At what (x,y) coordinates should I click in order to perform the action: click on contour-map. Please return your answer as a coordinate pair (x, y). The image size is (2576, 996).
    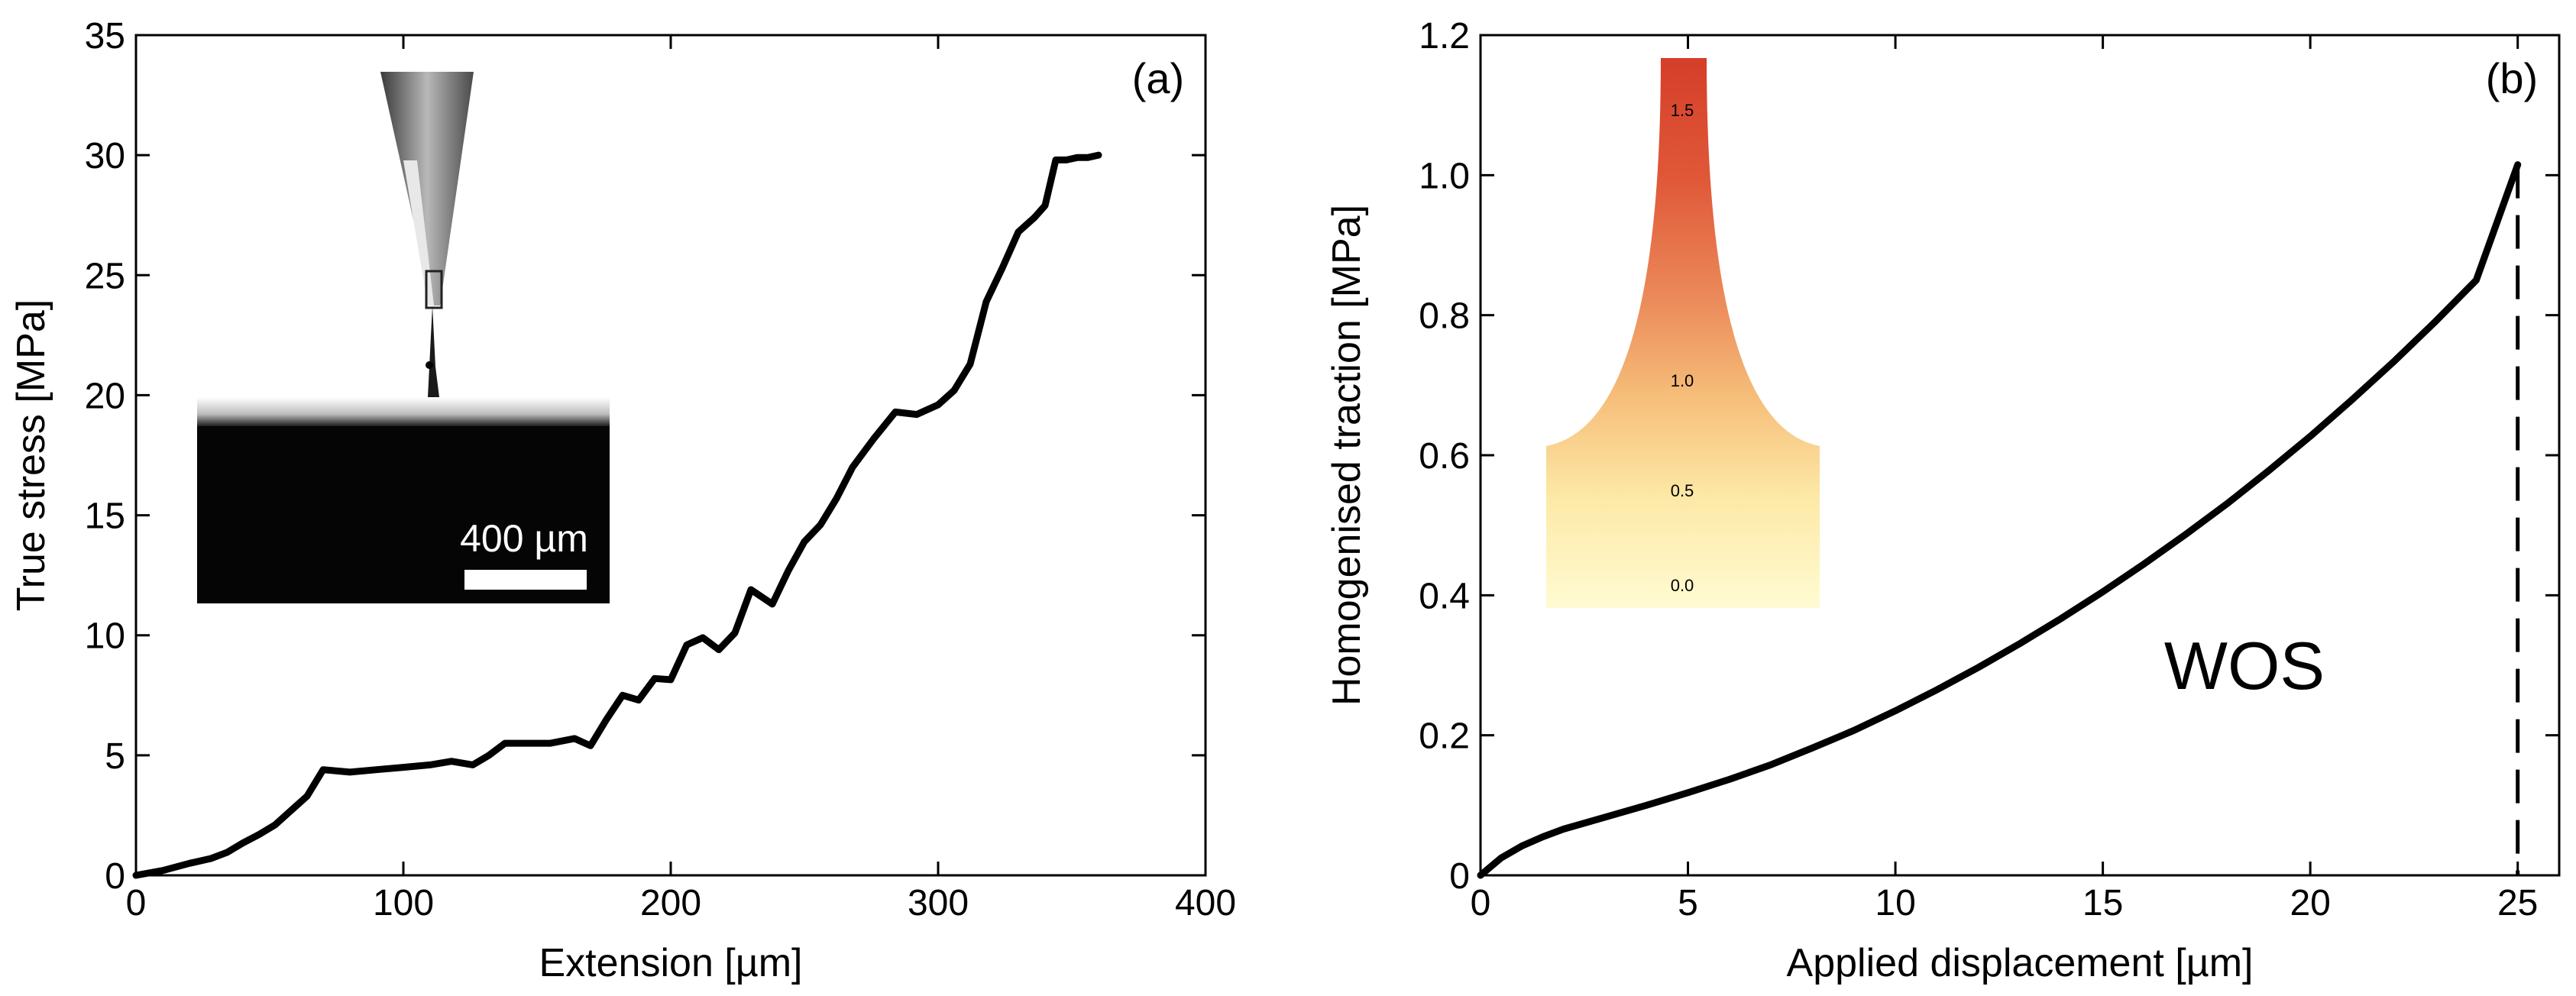
    Looking at the image, I should click on (1683, 333).